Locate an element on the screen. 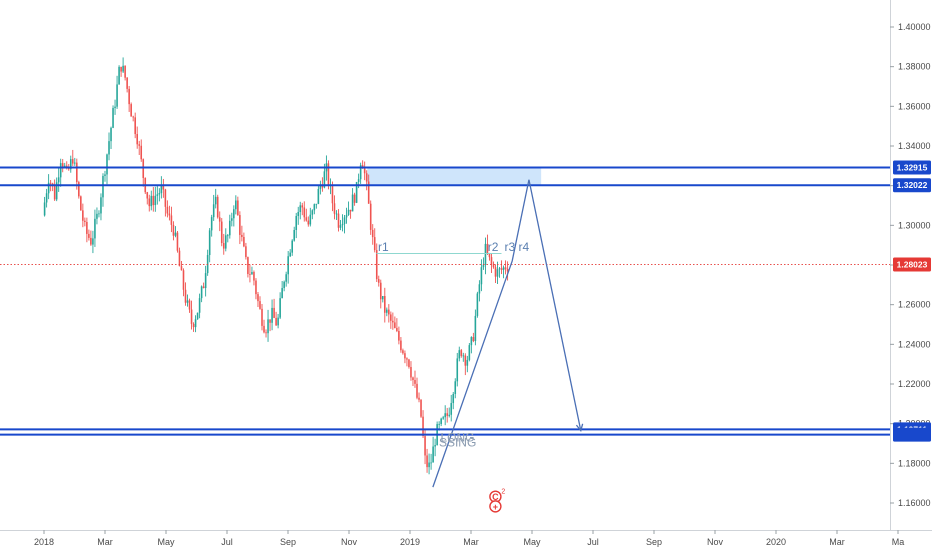 This screenshot has width=932, height=550. projection-path is located at coordinates (508, 333).